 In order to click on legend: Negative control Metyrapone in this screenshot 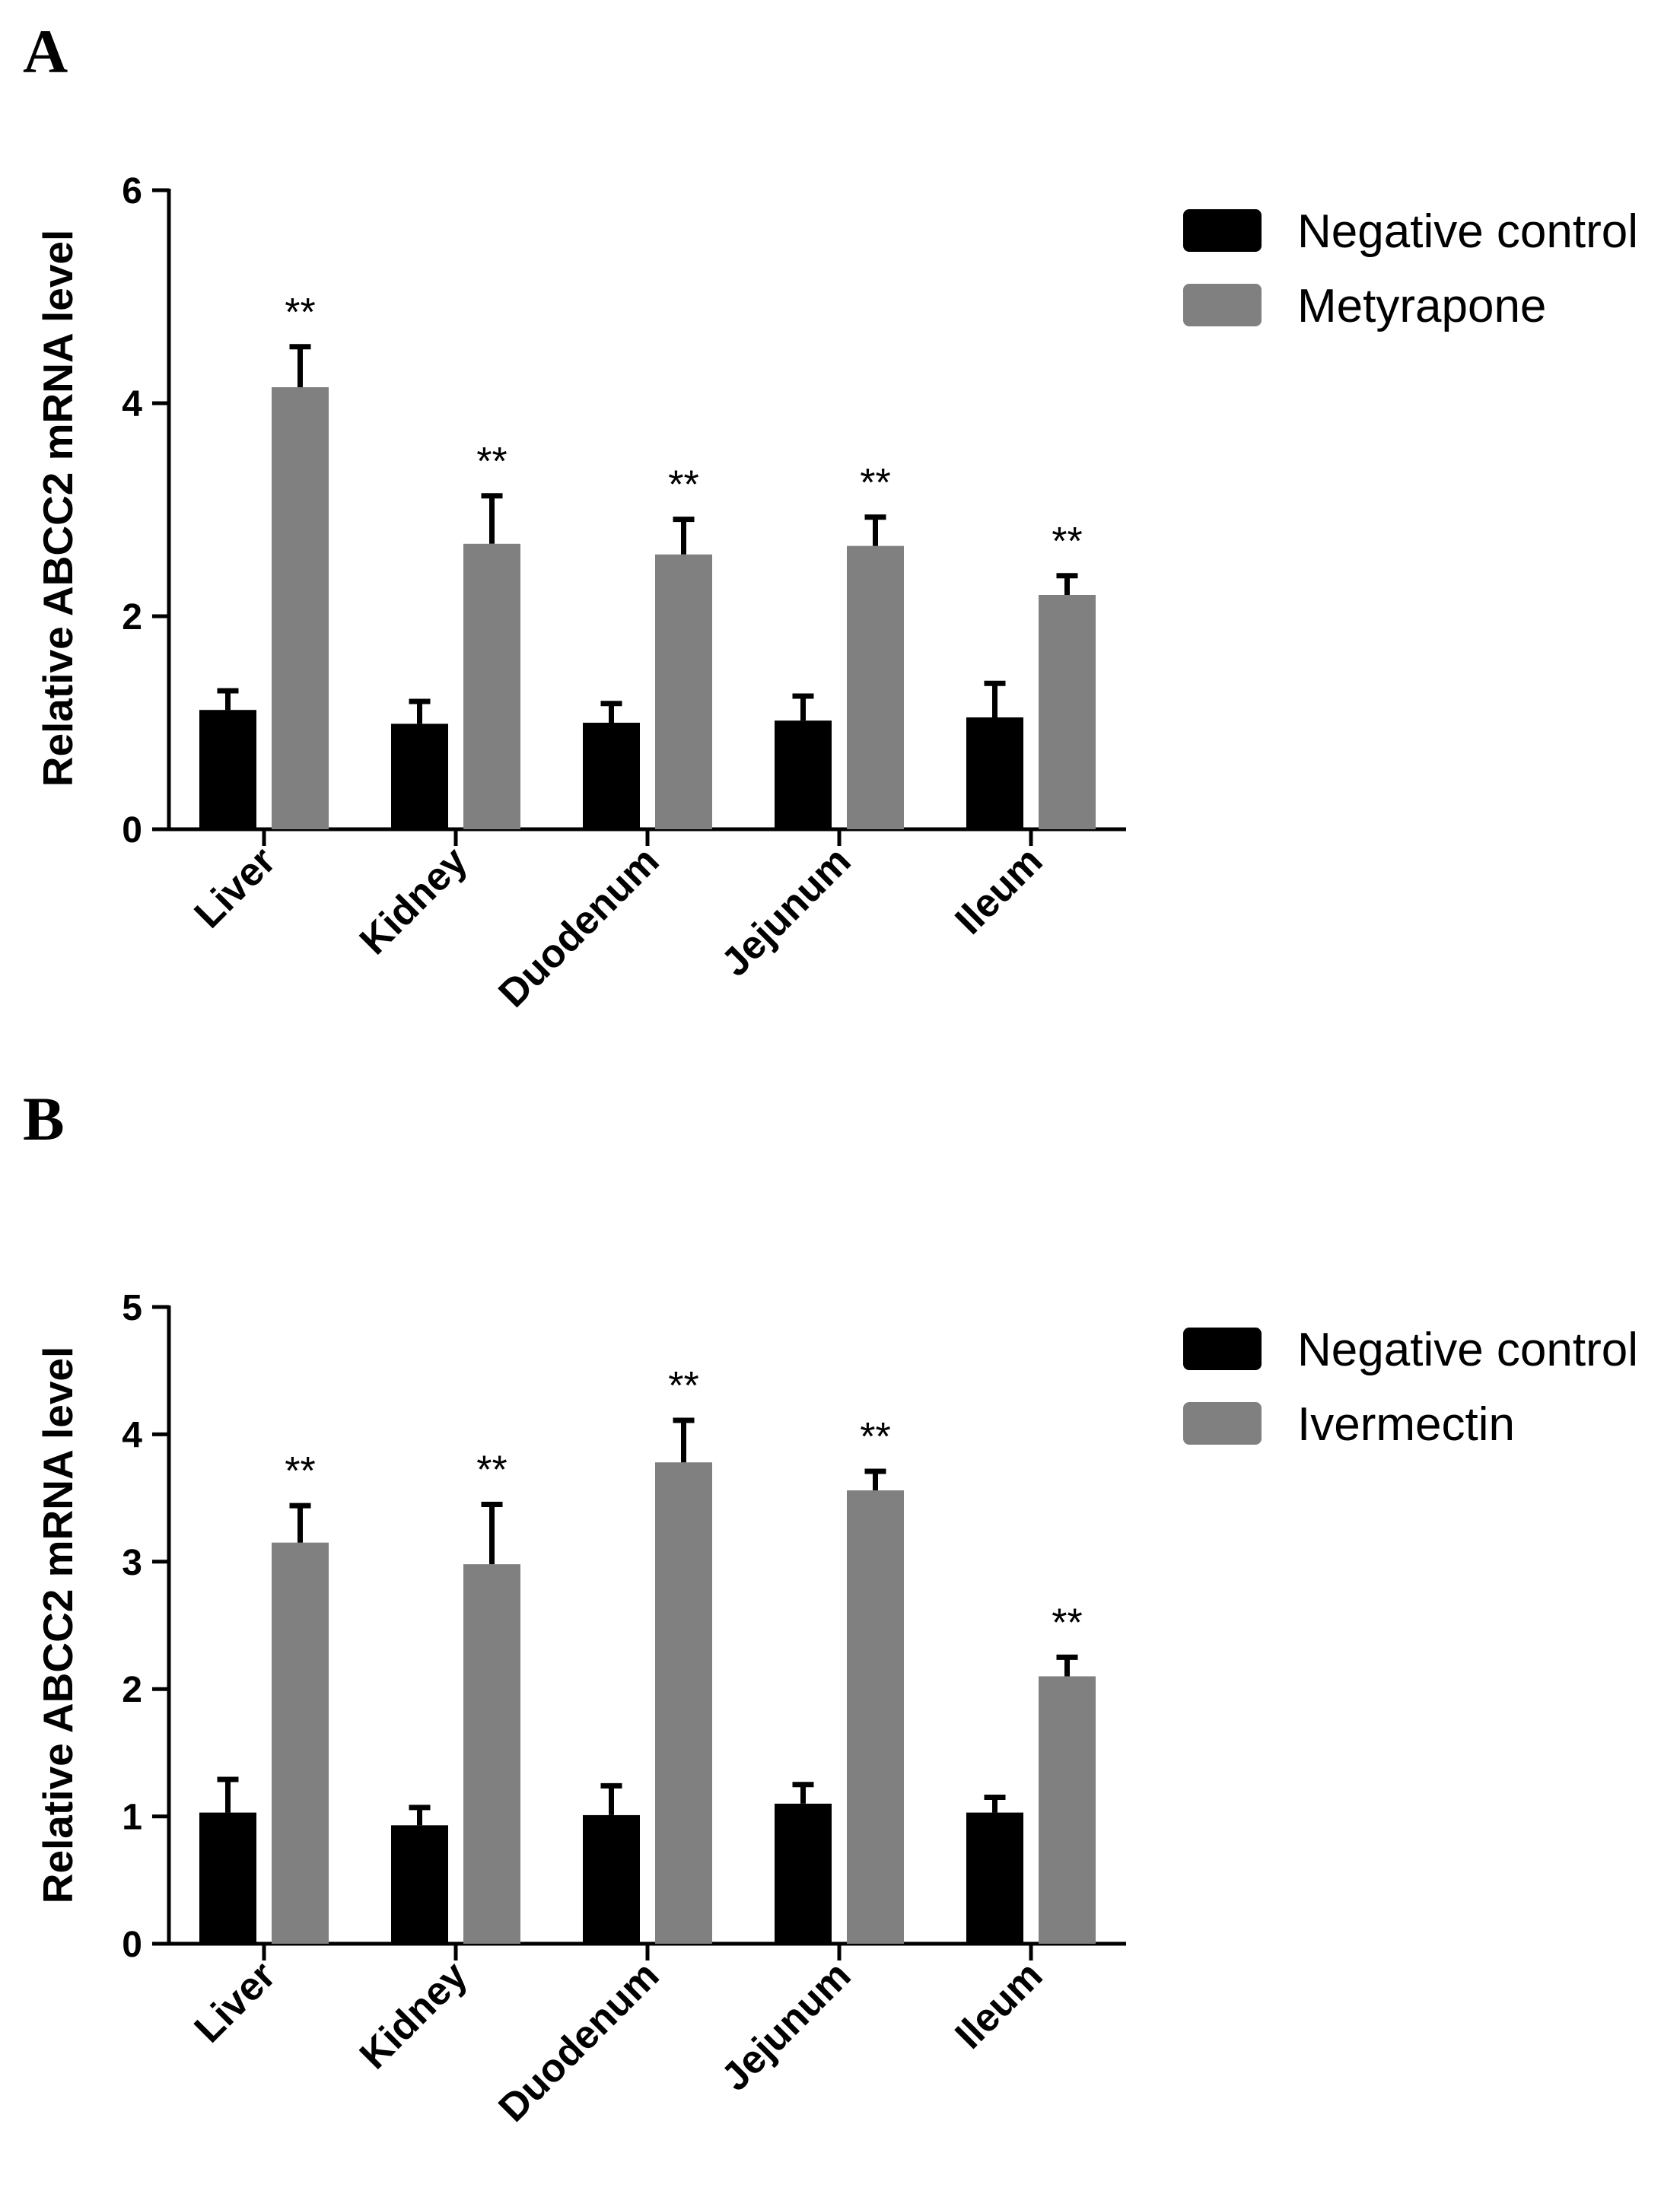, I will do `click(1410, 268)`.